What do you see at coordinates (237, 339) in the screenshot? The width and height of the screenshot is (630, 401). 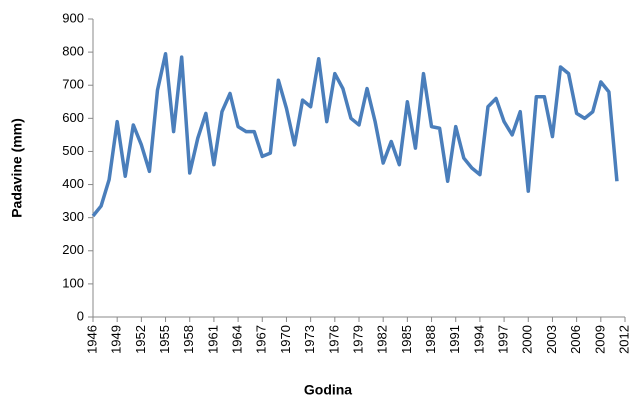 I see `x-tick-label: 1964` at bounding box center [237, 339].